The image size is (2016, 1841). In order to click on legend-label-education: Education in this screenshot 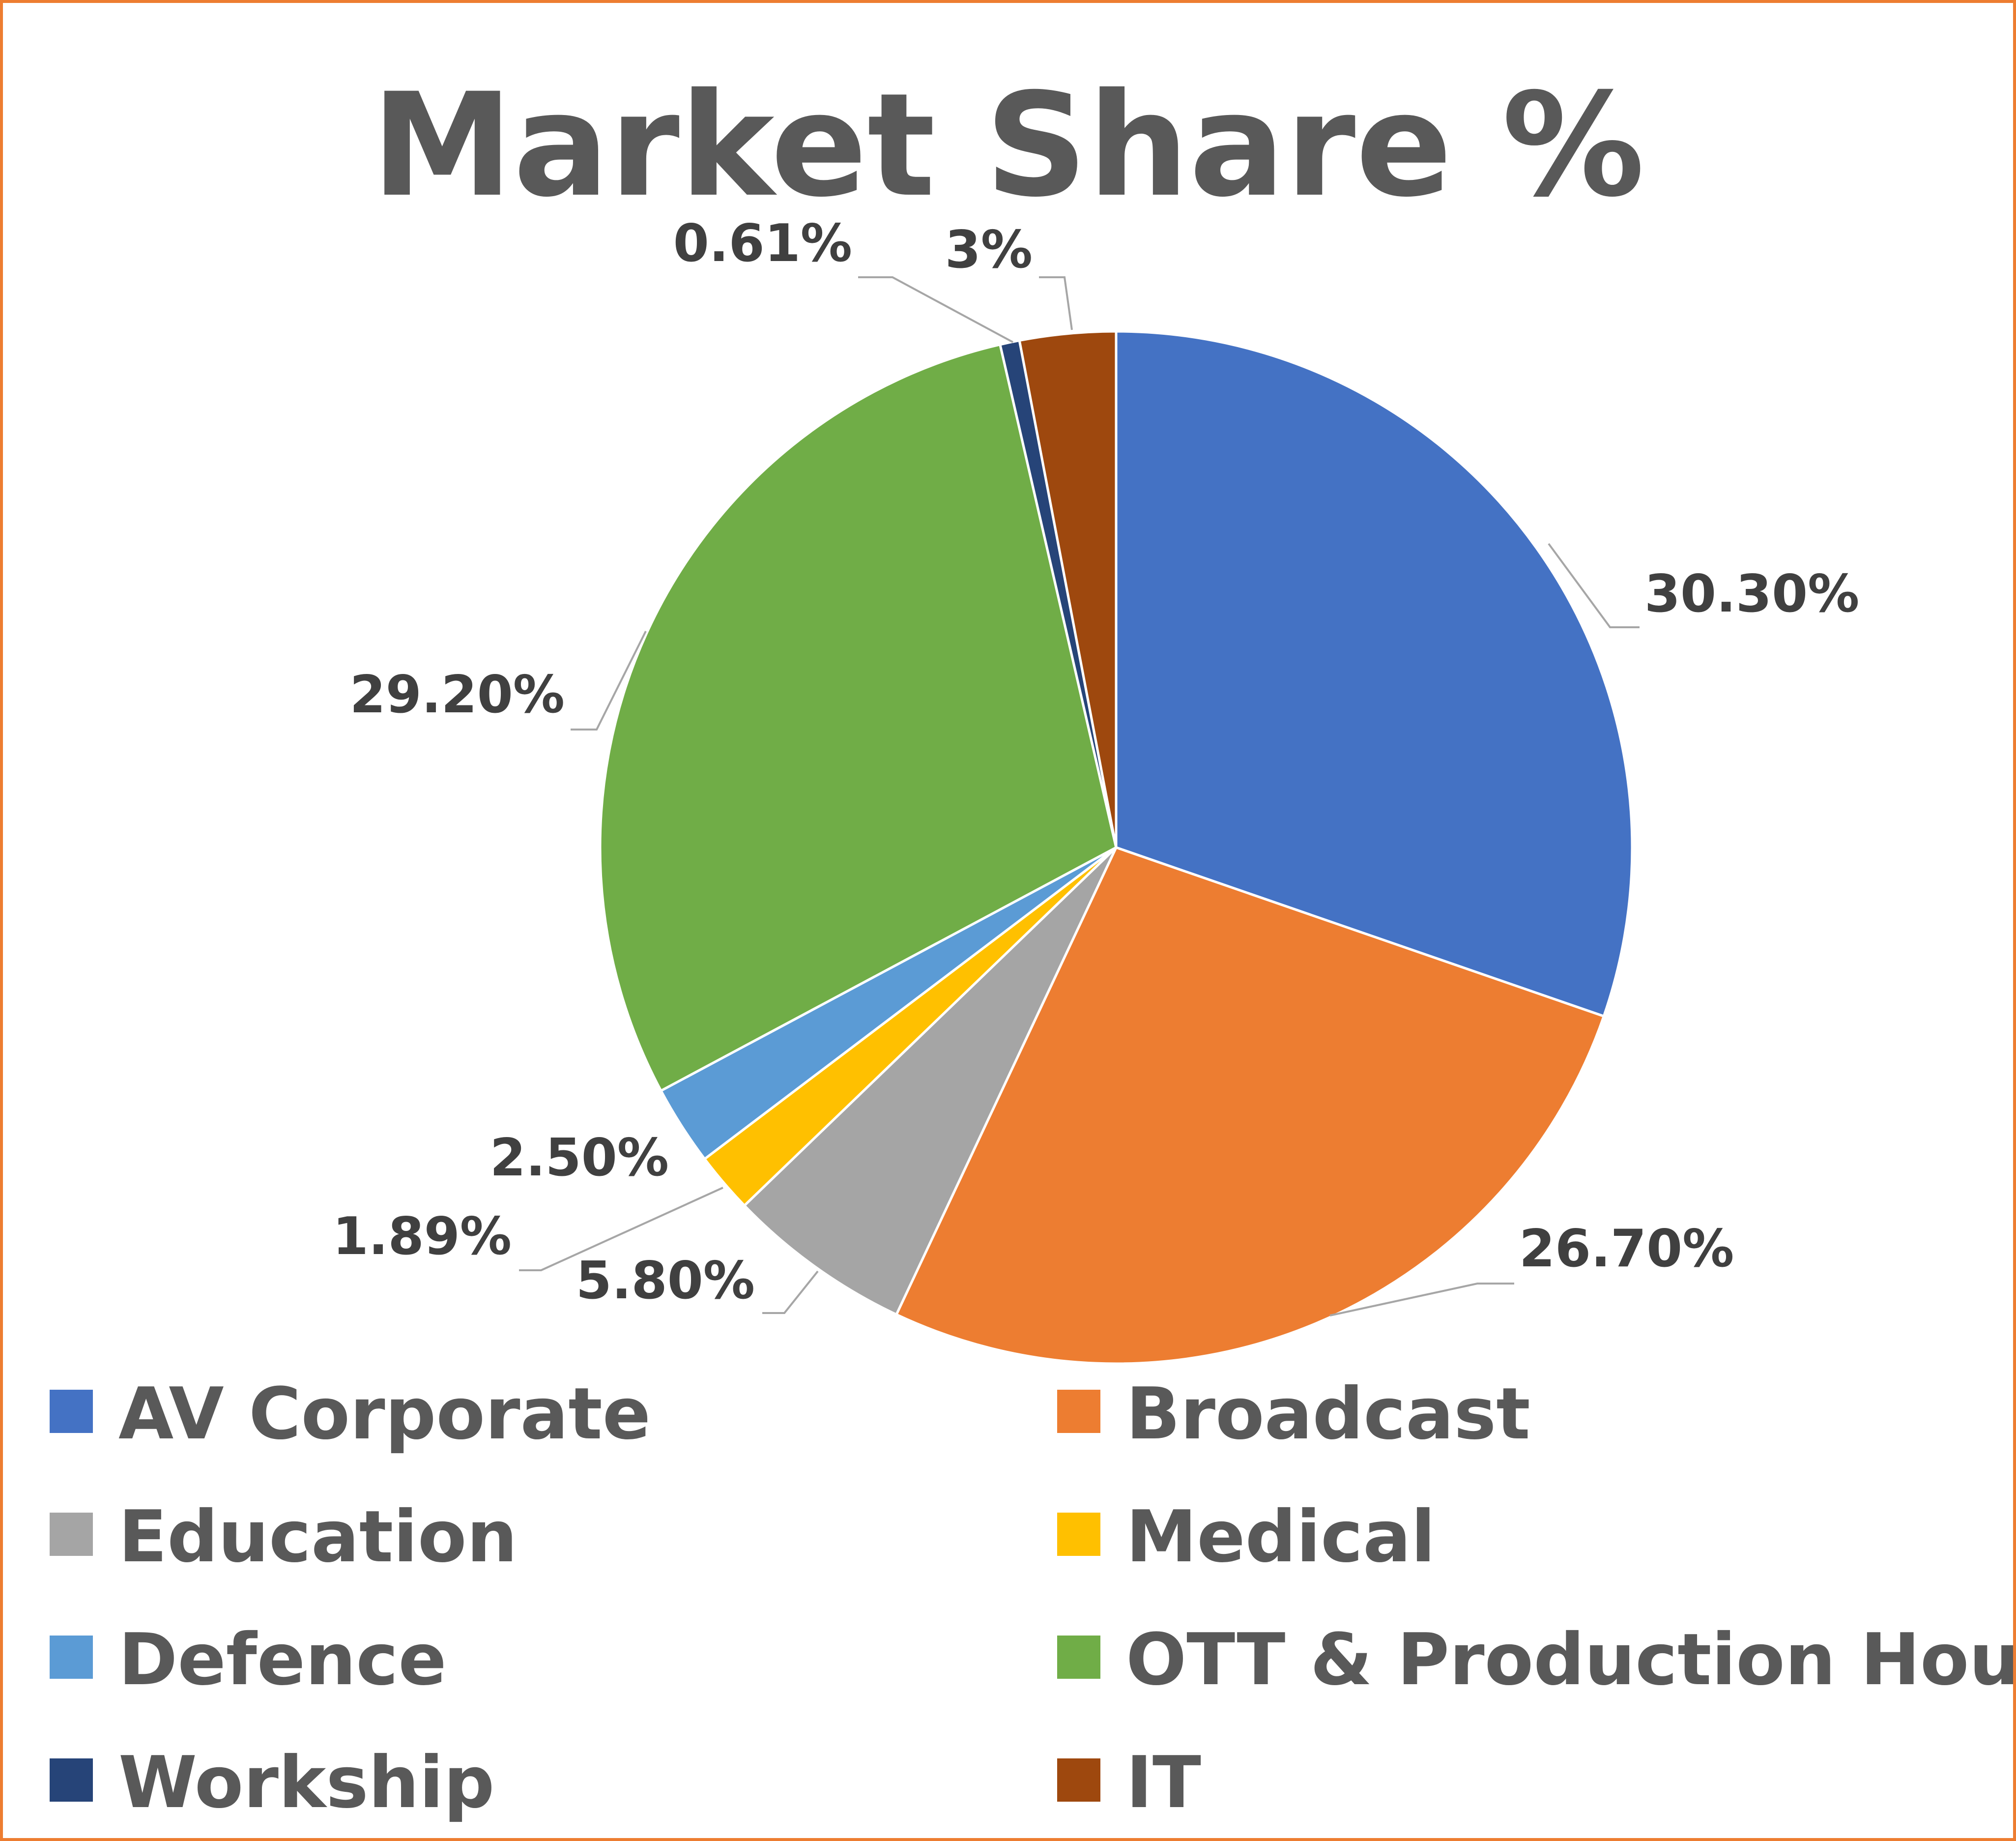, I will do `click(318, 1536)`.